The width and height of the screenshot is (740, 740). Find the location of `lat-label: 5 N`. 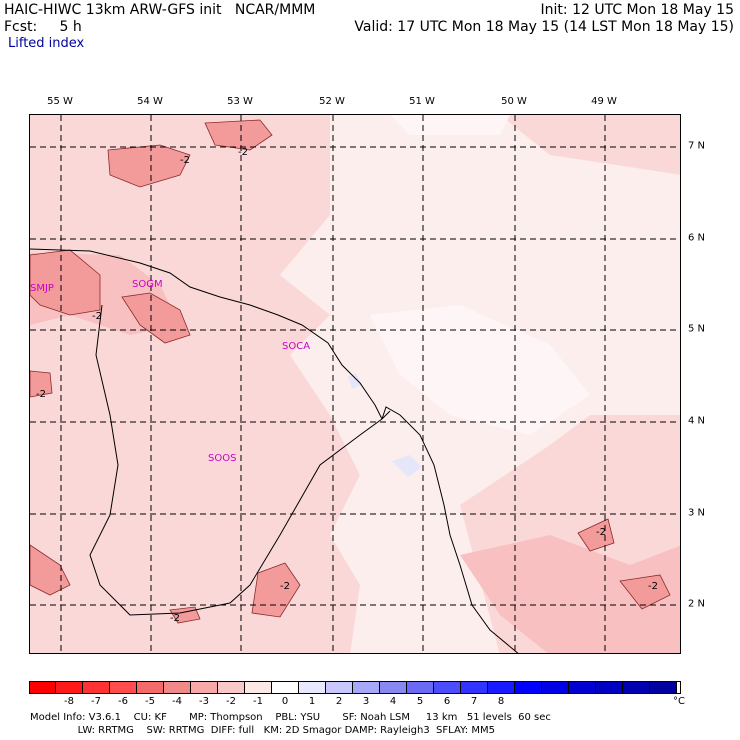

lat-label: 5 N is located at coordinates (697, 329).